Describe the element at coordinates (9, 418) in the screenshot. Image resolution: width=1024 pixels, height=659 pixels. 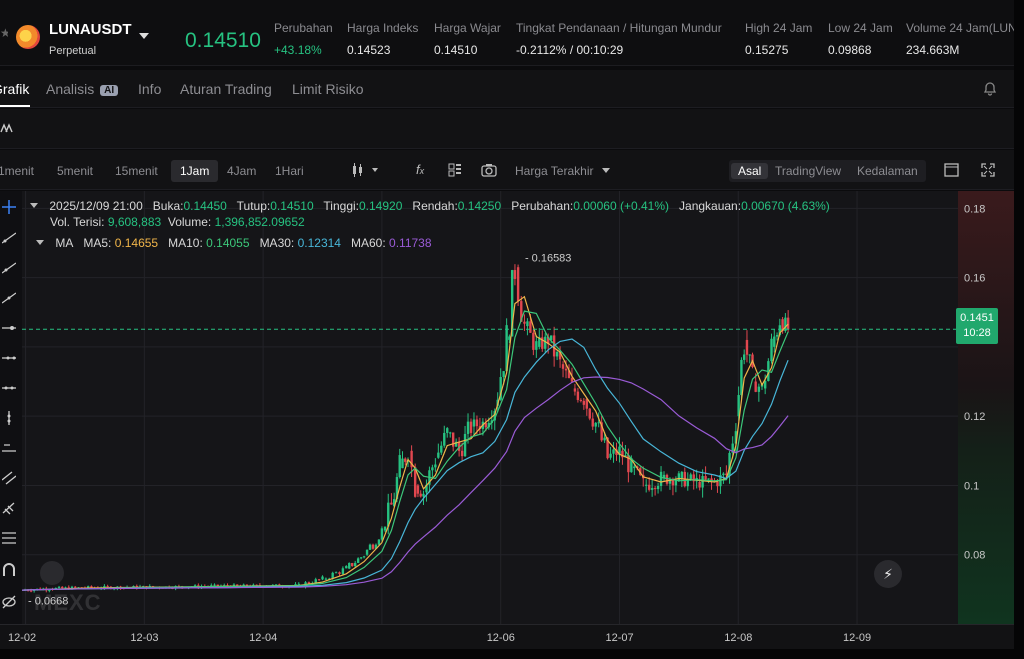
I see `vertical-line-icon` at that location.